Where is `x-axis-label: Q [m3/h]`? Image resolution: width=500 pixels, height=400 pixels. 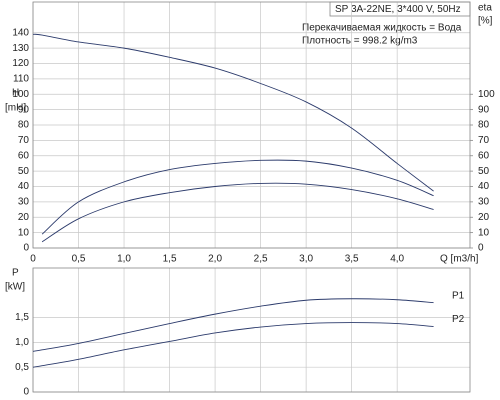
x-axis-label: Q [m3/h] is located at coordinates (459, 259).